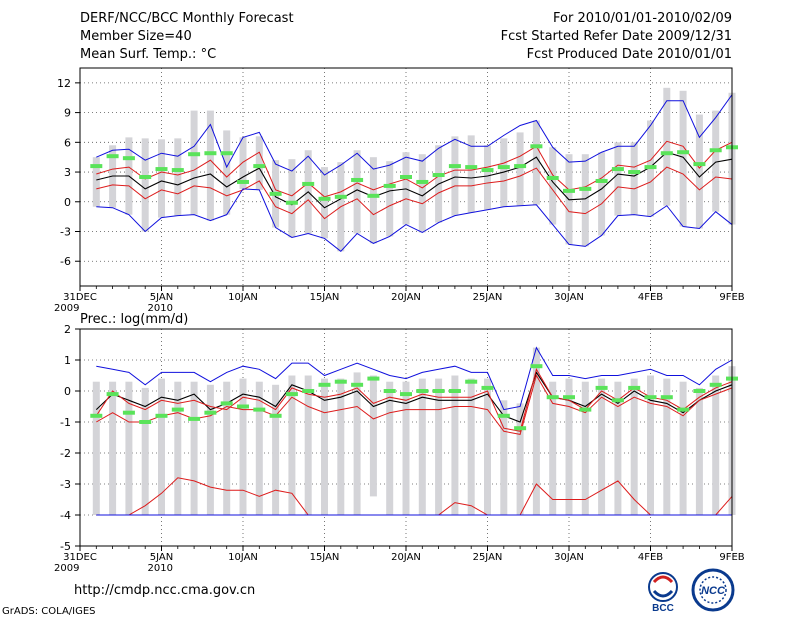 The height and width of the screenshot is (618, 800). Describe the element at coordinates (160, 308) in the screenshot. I see `x-tick-sublabel: 2010` at that location.